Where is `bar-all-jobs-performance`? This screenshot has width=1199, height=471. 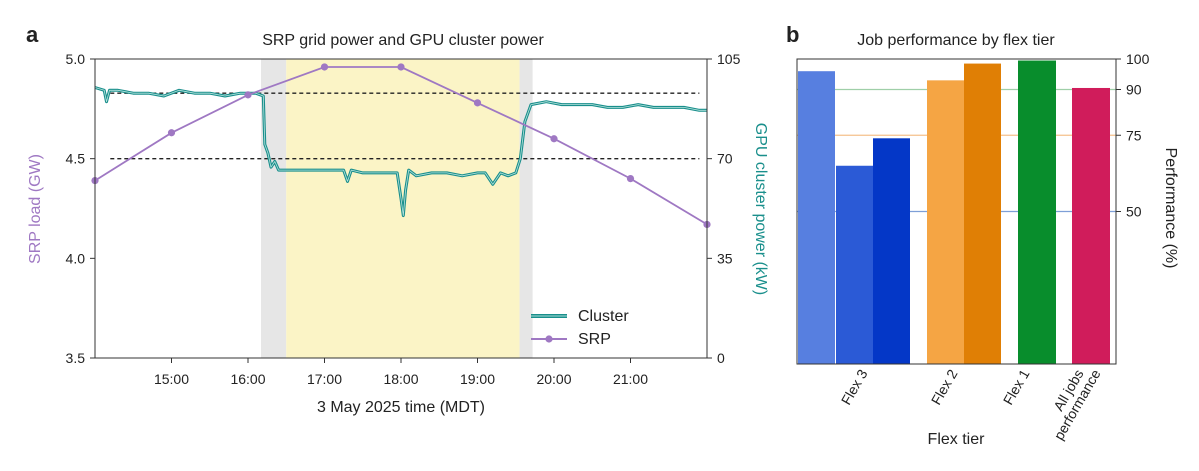 bar-all-jobs-performance is located at coordinates (1091, 225).